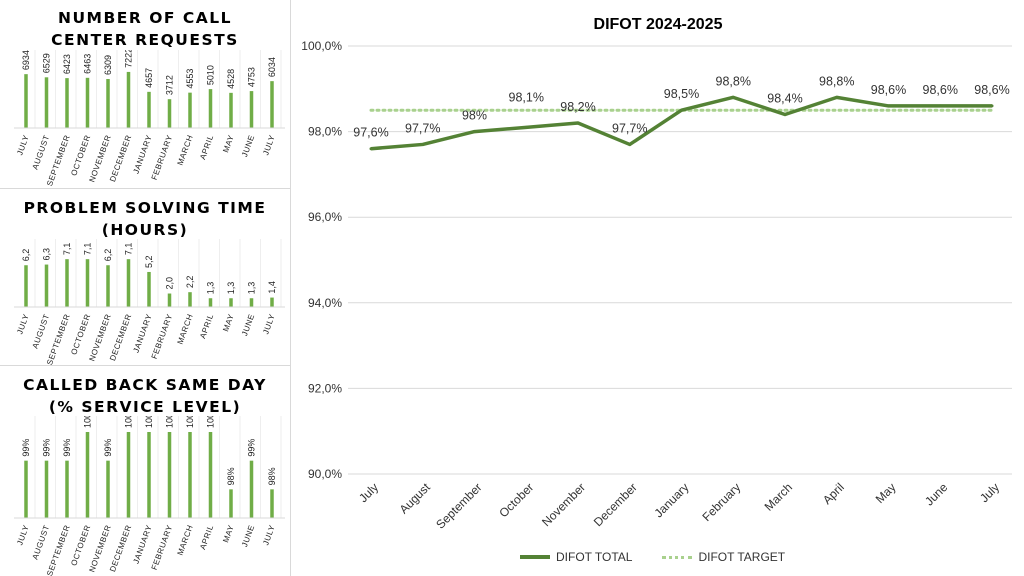  I want to click on solving-category-label: OCTOBER, so click(80, 334).